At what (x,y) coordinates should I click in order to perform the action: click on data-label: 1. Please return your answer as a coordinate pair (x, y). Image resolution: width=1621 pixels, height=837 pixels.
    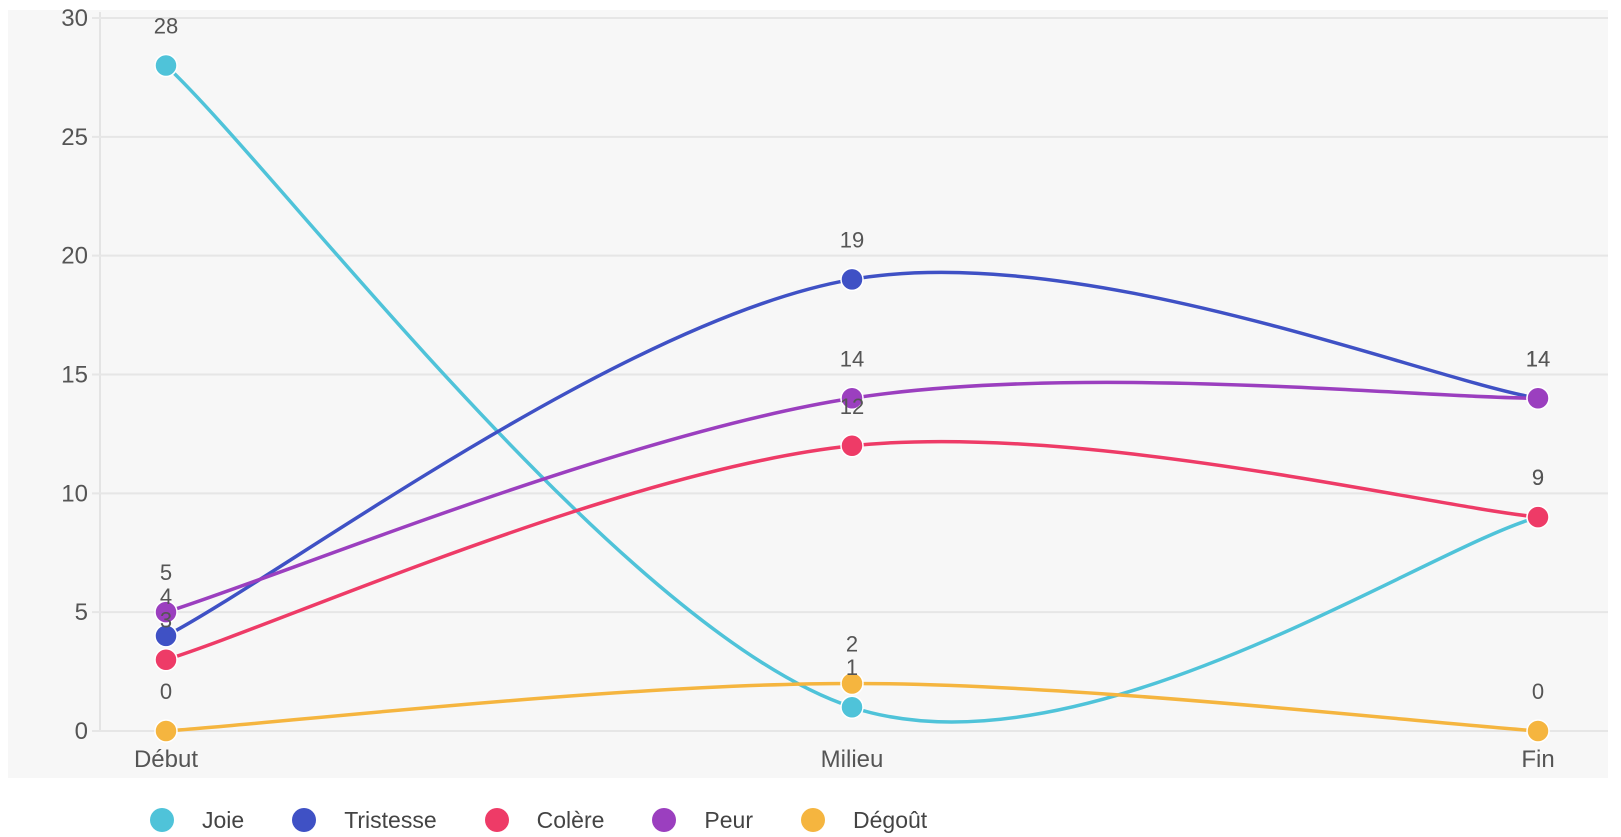
    Looking at the image, I should click on (852, 667).